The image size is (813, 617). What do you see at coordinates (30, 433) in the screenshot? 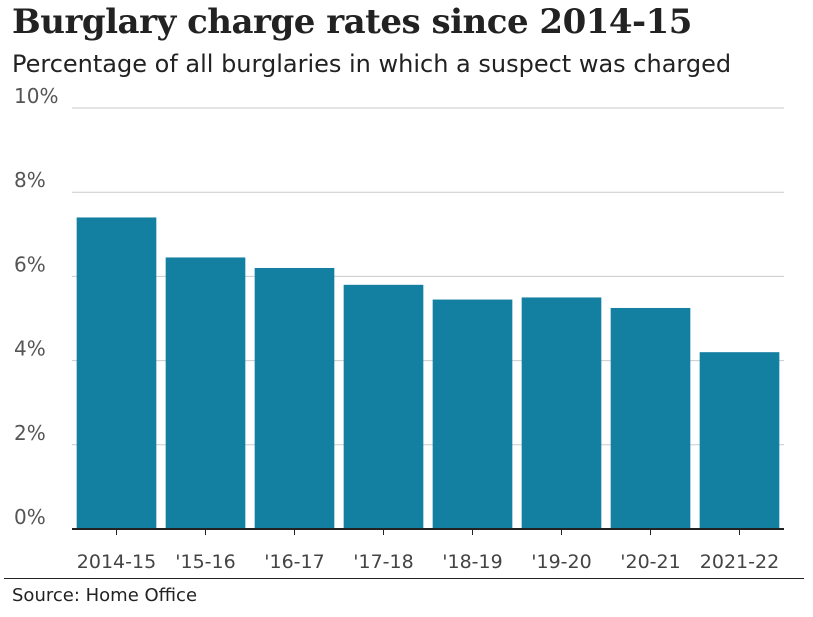
I see `y-tick-label: 2%` at bounding box center [30, 433].